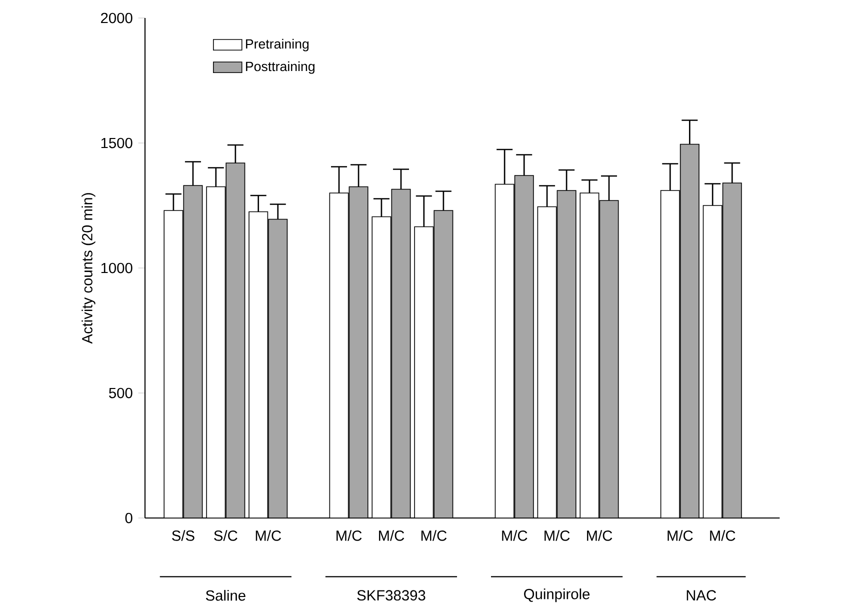  What do you see at coordinates (226, 535) in the screenshot?
I see `x-tick-label: S/C` at bounding box center [226, 535].